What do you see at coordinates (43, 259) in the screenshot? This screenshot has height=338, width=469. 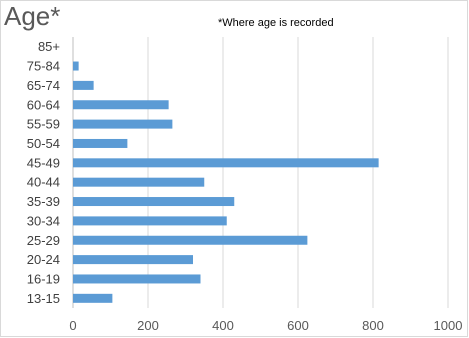 I see `category-label: 20-24` at bounding box center [43, 259].